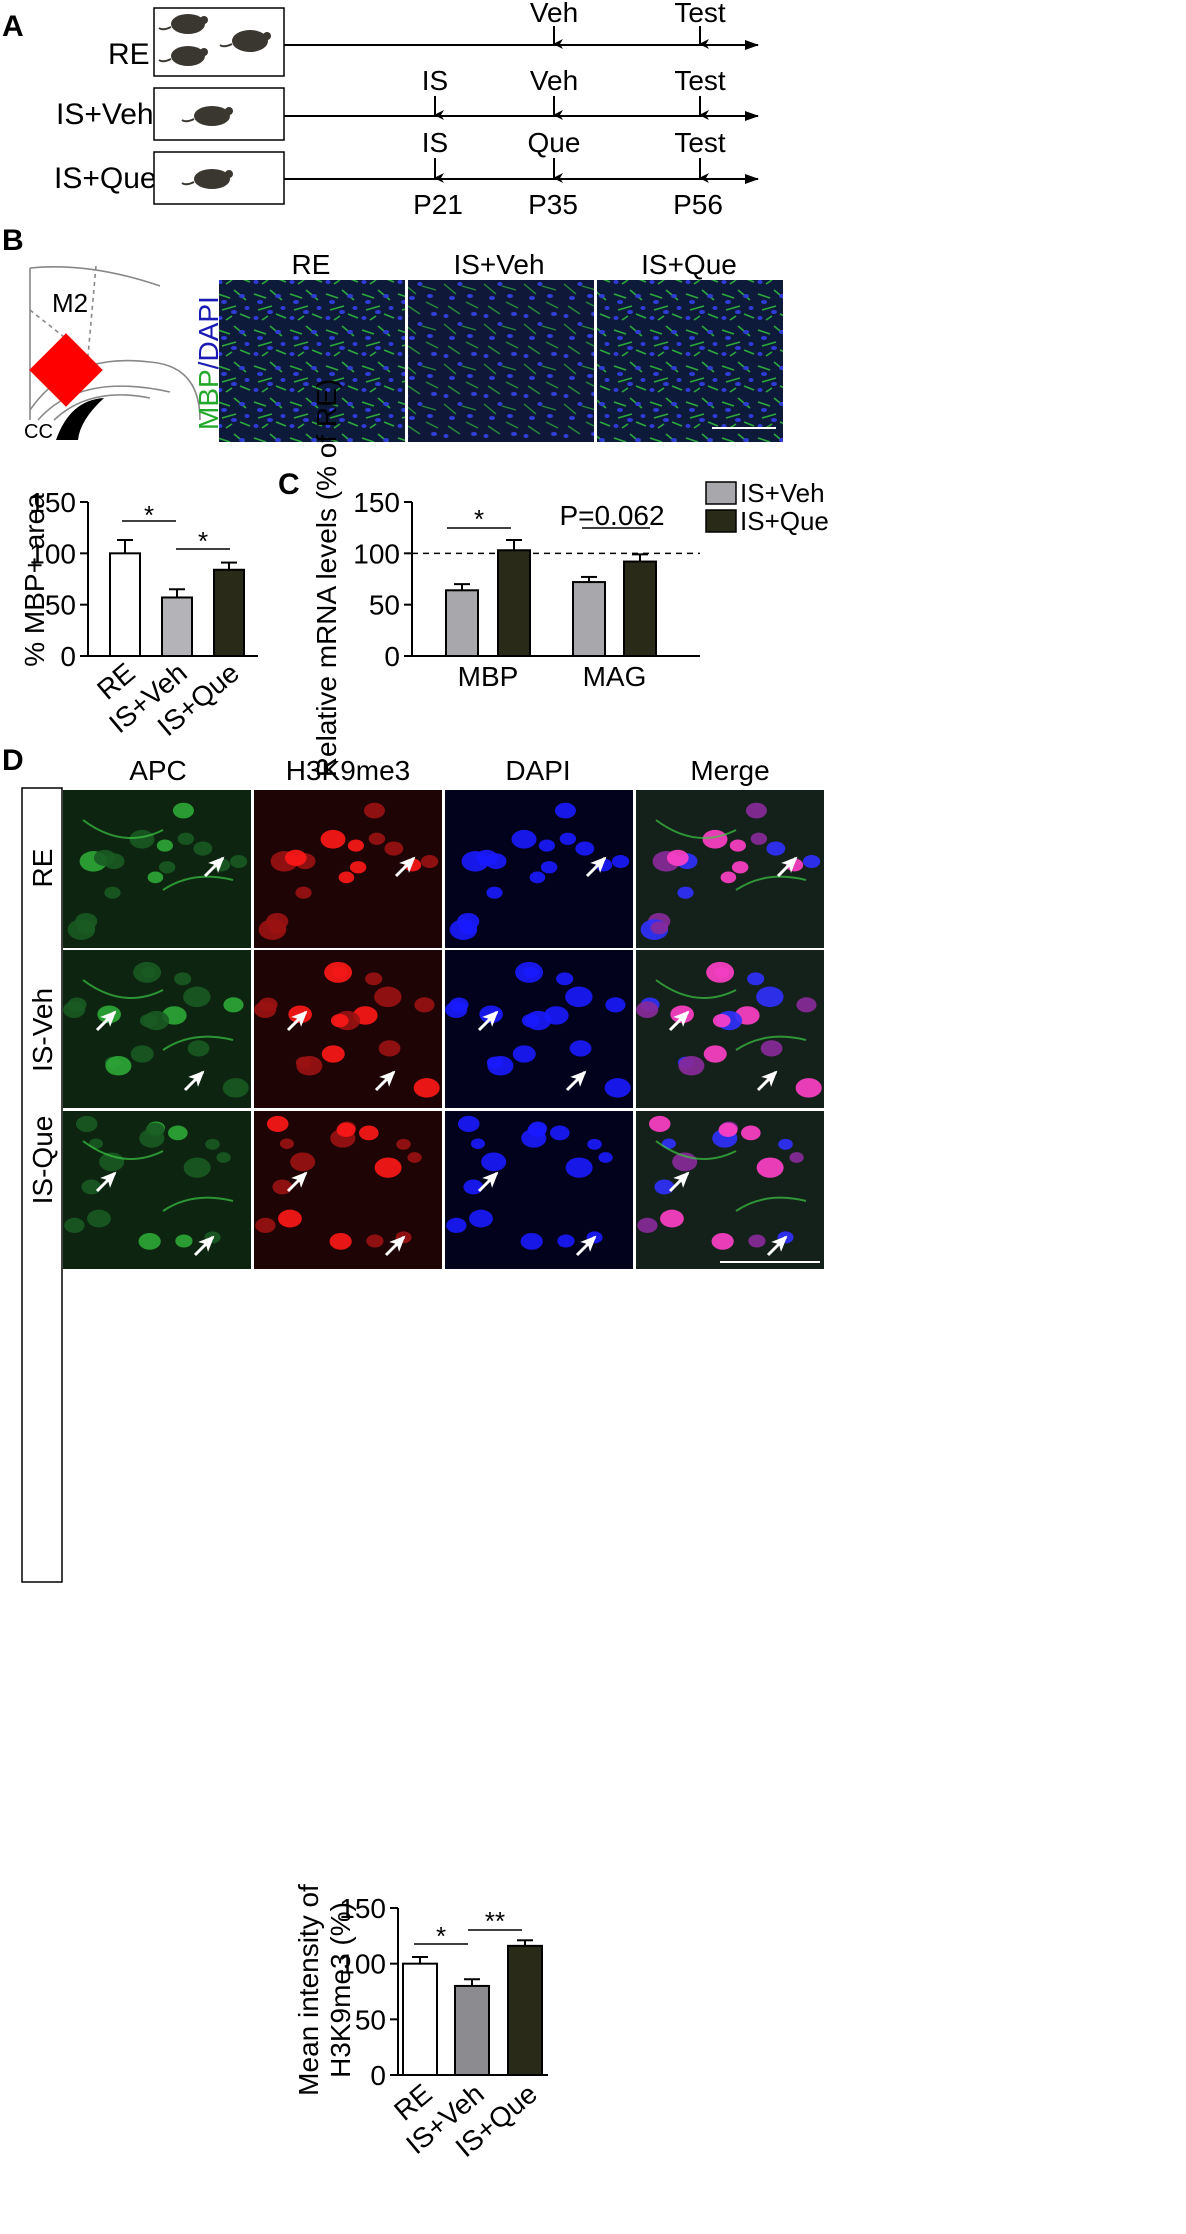  What do you see at coordinates (52, 502) in the screenshot?
I see `y-tick-label: 150` at bounding box center [52, 502].